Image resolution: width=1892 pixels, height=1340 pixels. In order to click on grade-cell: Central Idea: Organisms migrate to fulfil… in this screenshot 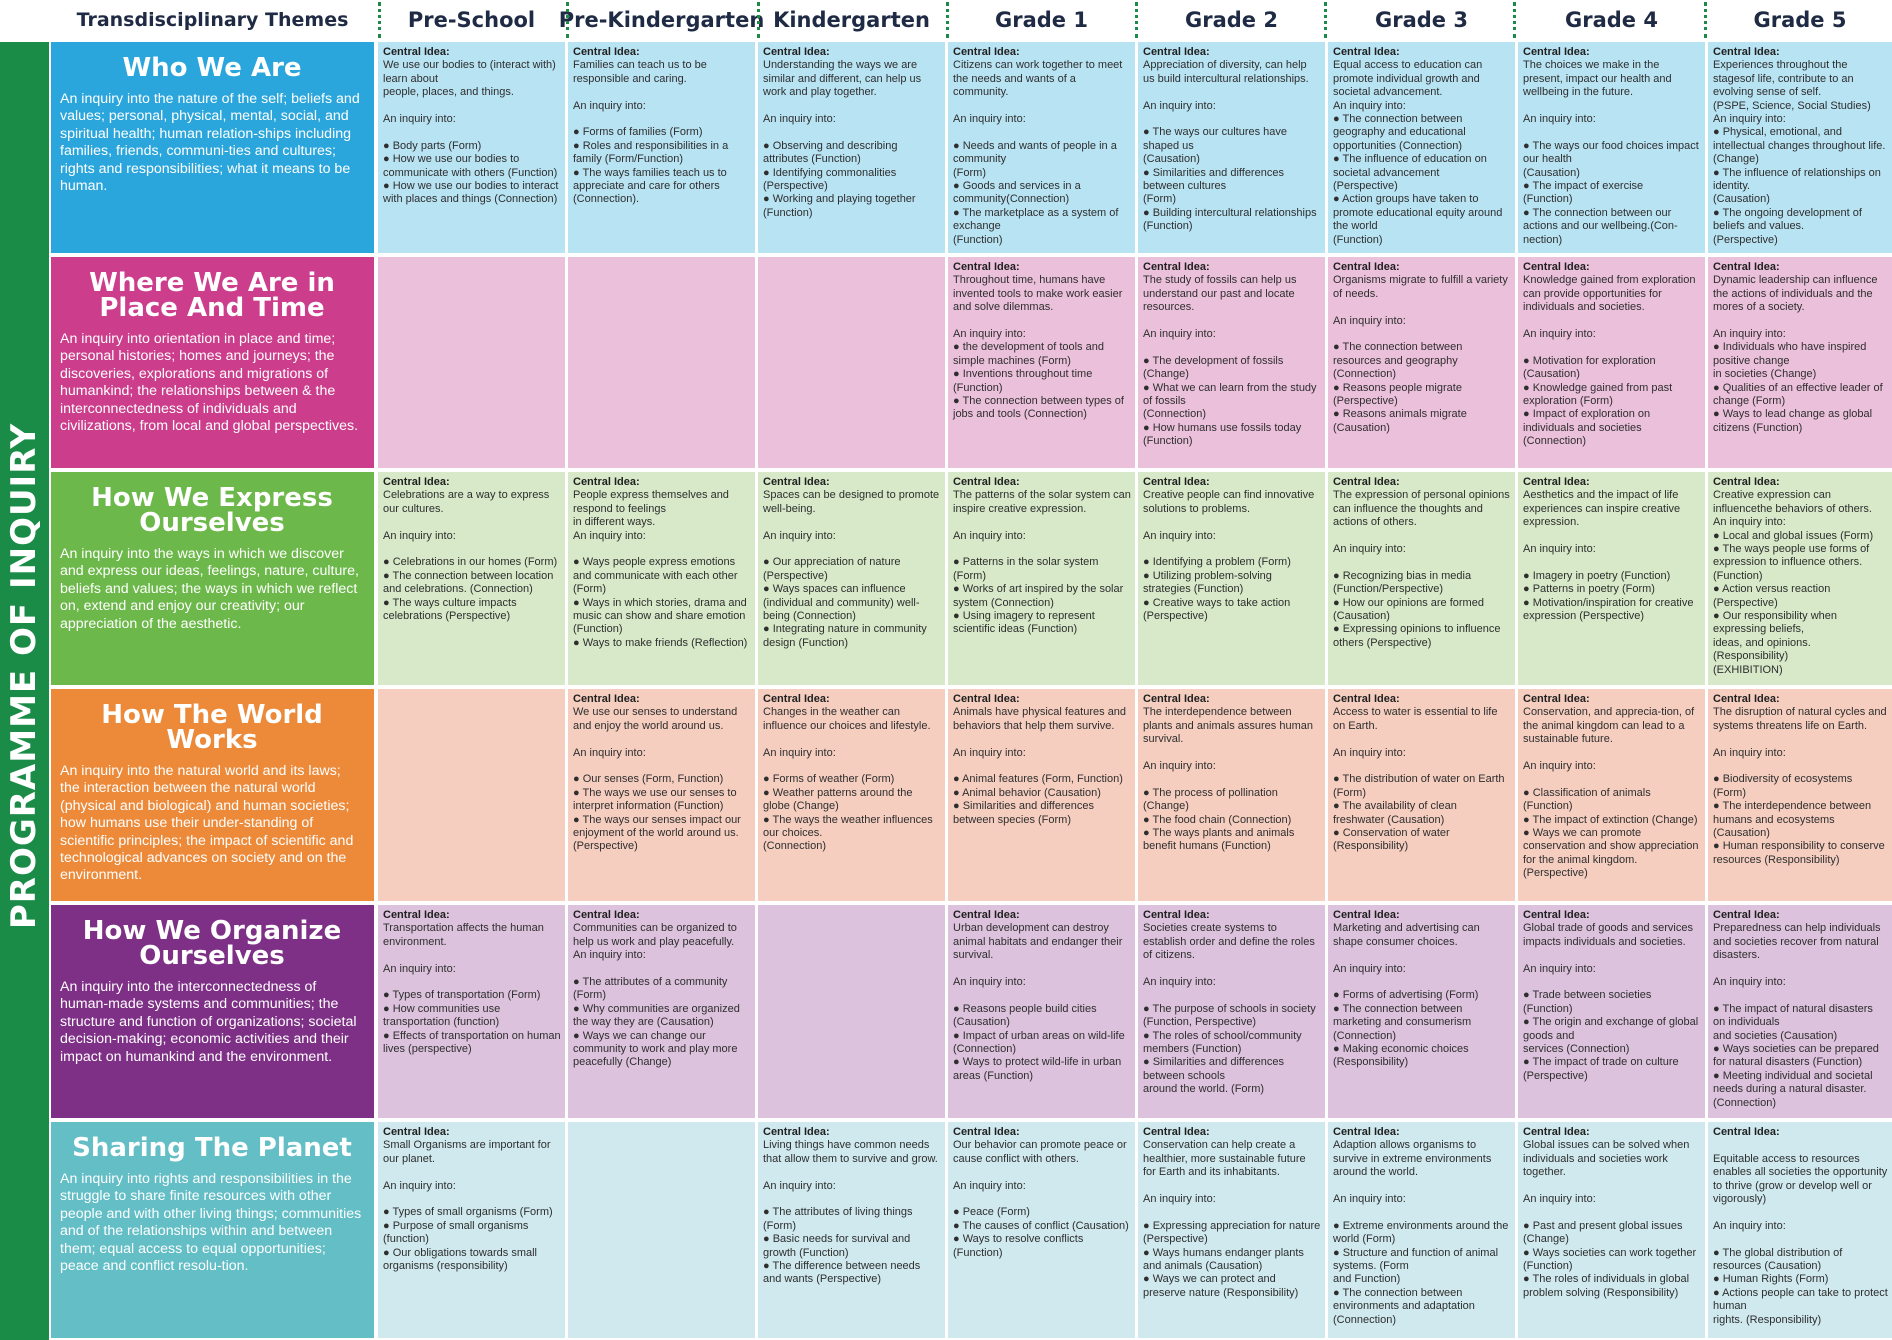, I will do `click(1421, 362)`.